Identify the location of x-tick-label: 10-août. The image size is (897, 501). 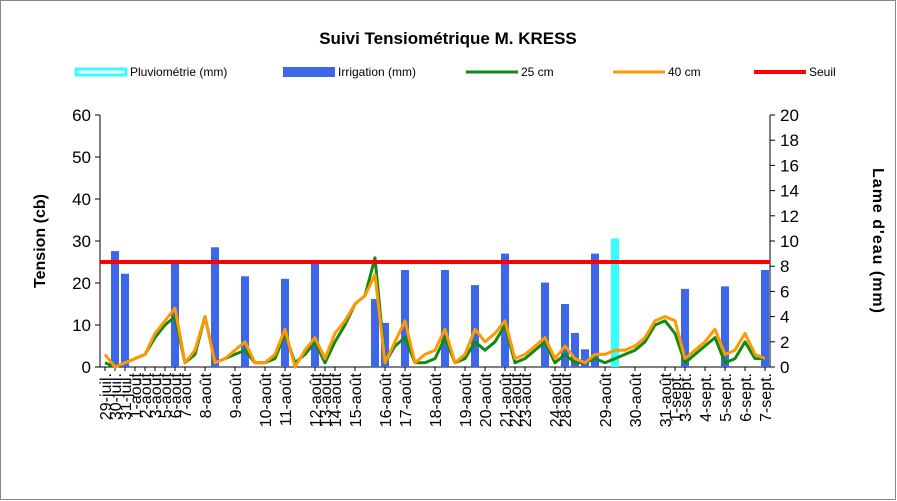
(266, 399).